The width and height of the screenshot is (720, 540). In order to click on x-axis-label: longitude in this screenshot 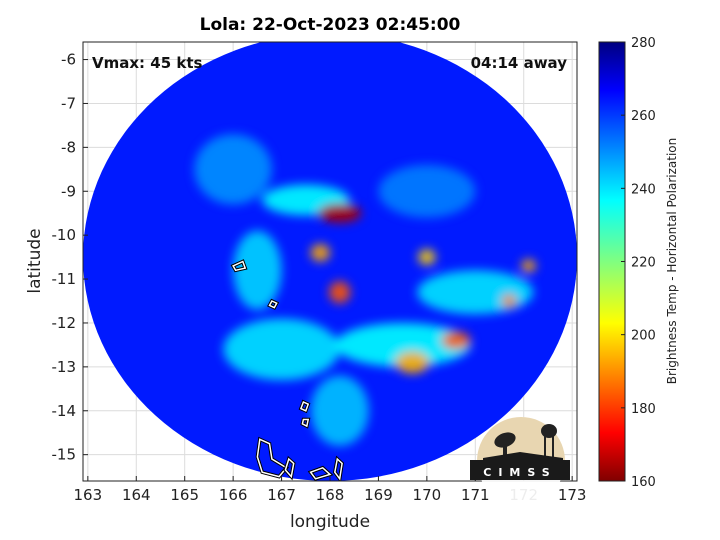, I will do `click(330, 522)`.